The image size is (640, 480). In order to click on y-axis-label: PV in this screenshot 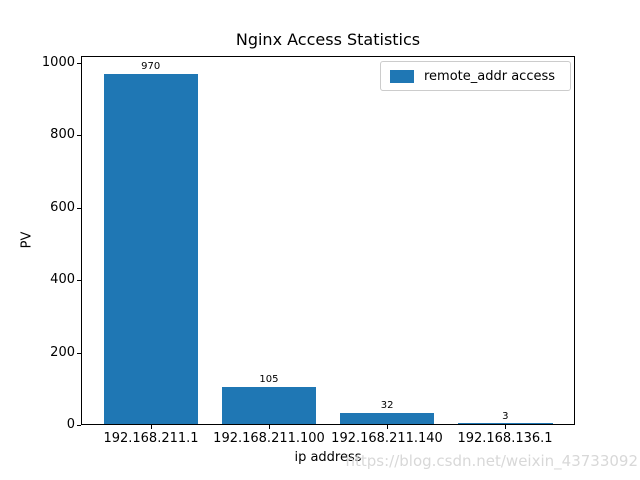, I will do `click(27, 240)`.